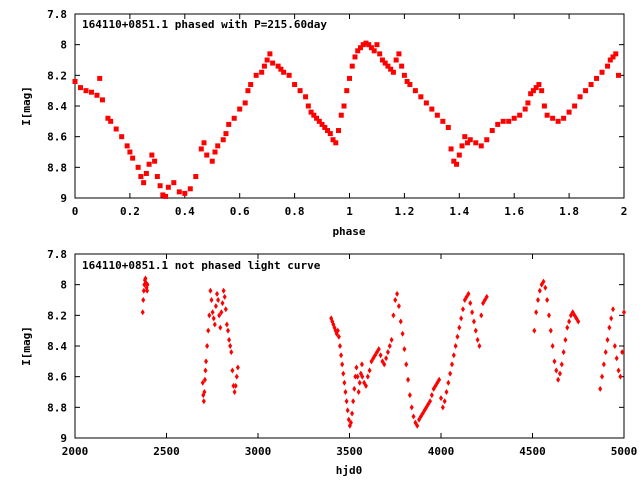 Image resolution: width=640 pixels, height=480 pixels. What do you see at coordinates (57, 75) in the screenshot?
I see `phased-y-tick-label: 8.2` at bounding box center [57, 75].